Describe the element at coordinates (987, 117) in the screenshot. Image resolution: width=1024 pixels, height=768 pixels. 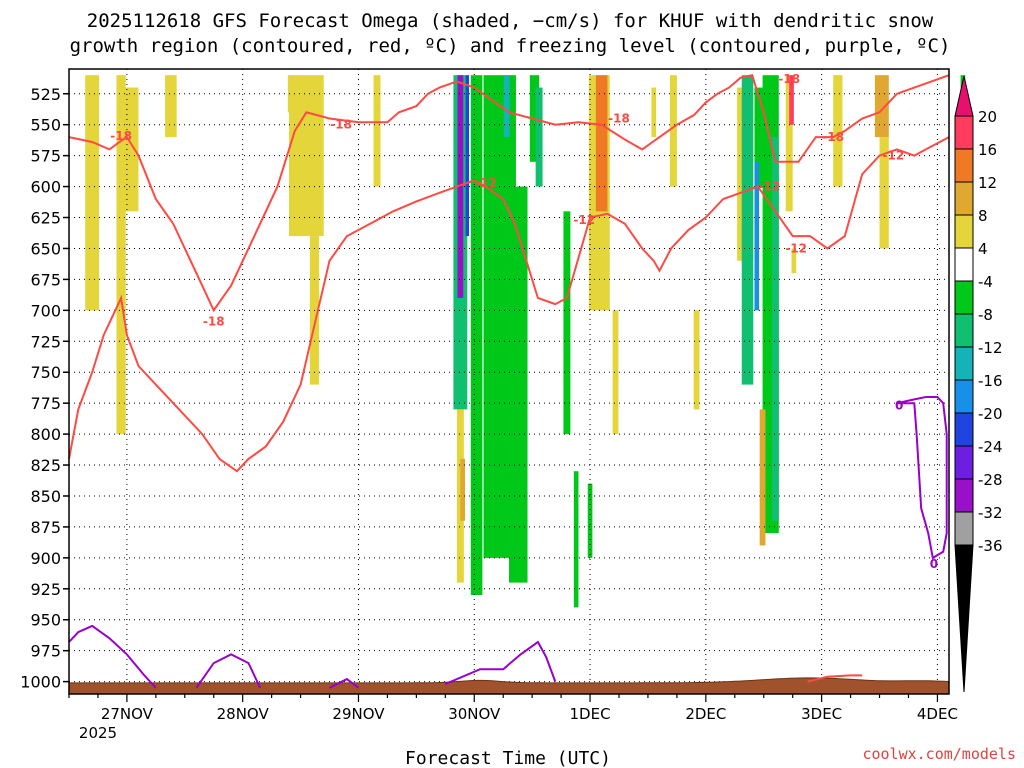
I see `colorbar-label-20: 20` at that location.